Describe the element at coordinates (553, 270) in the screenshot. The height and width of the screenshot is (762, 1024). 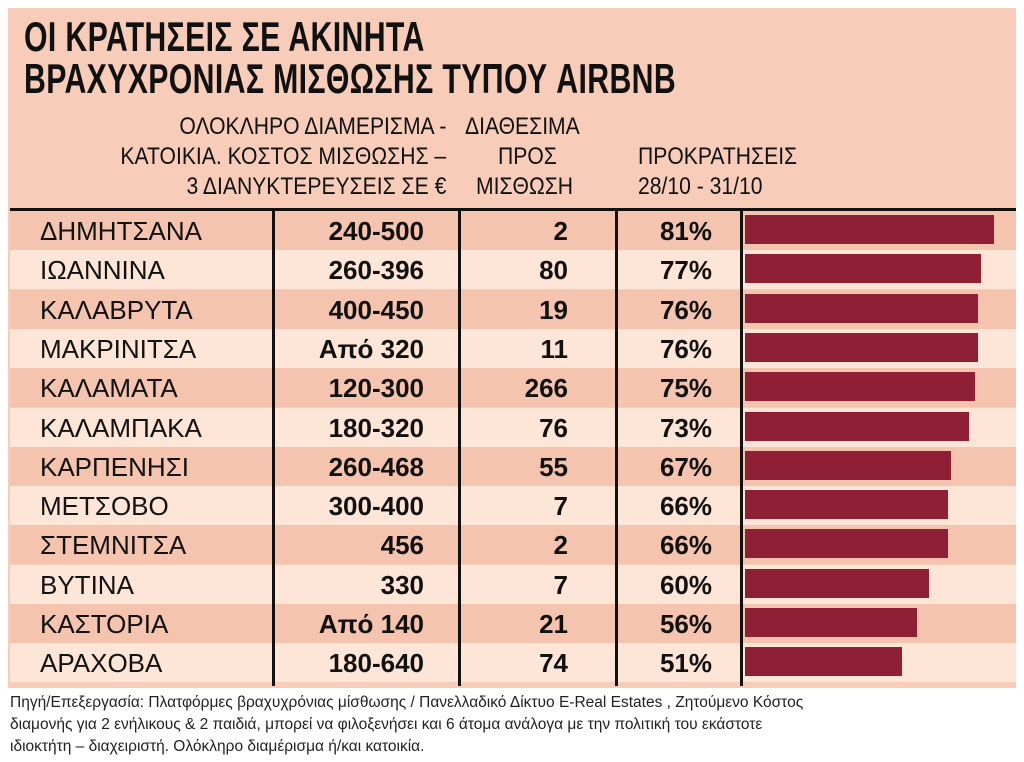
I see `available-value: 80` at that location.